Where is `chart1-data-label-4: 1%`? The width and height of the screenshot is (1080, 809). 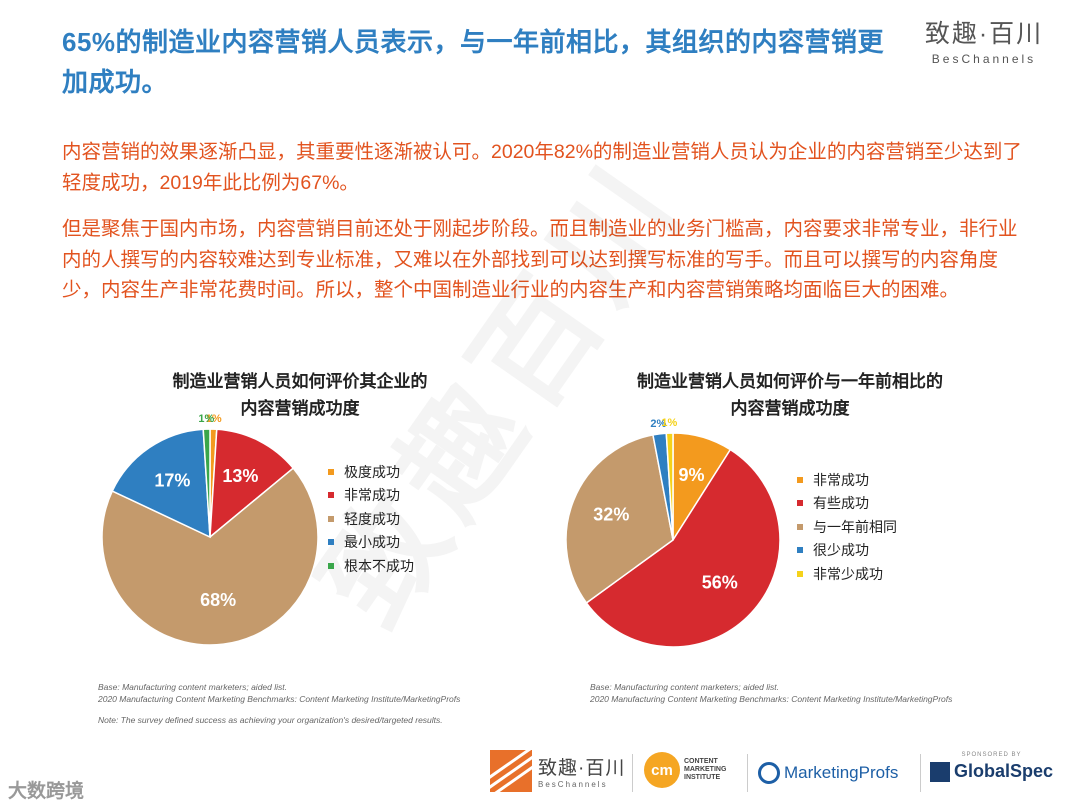 chart1-data-label-4: 1% is located at coordinates (206, 419).